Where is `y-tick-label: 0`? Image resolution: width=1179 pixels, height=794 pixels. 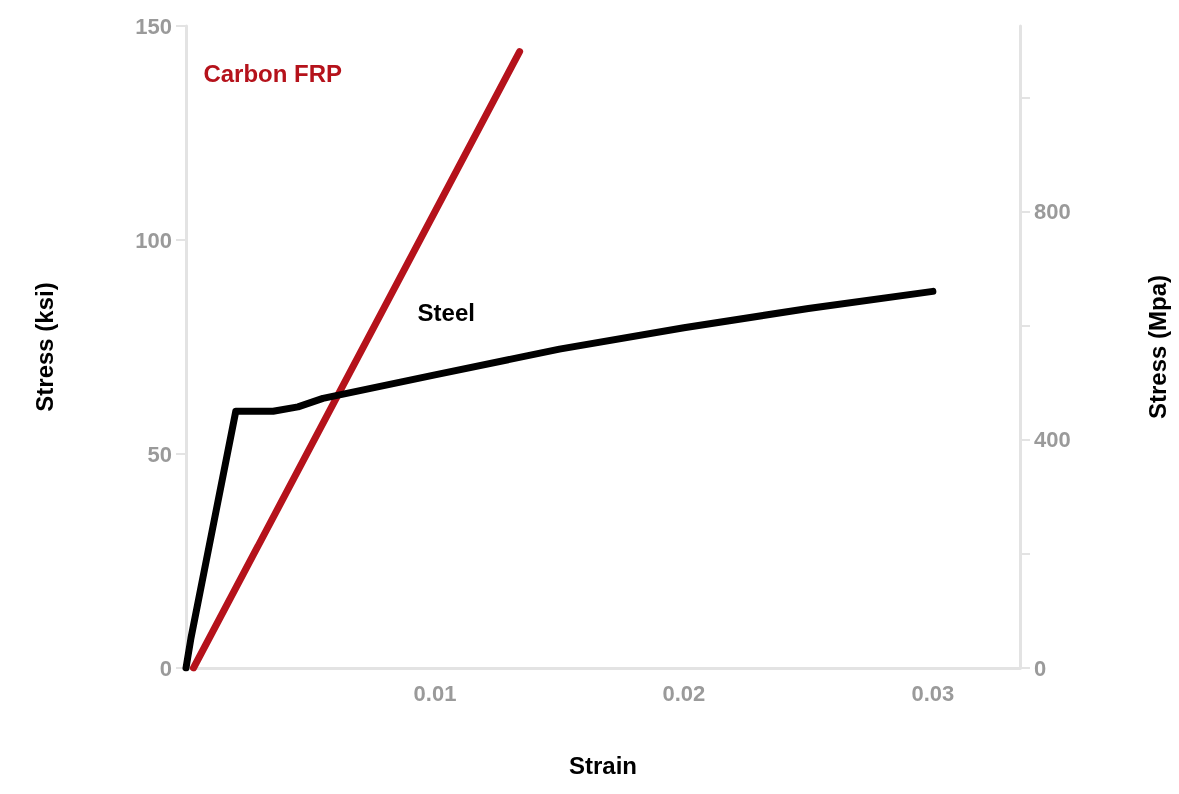
y-tick-label: 0 is located at coordinates (165, 668).